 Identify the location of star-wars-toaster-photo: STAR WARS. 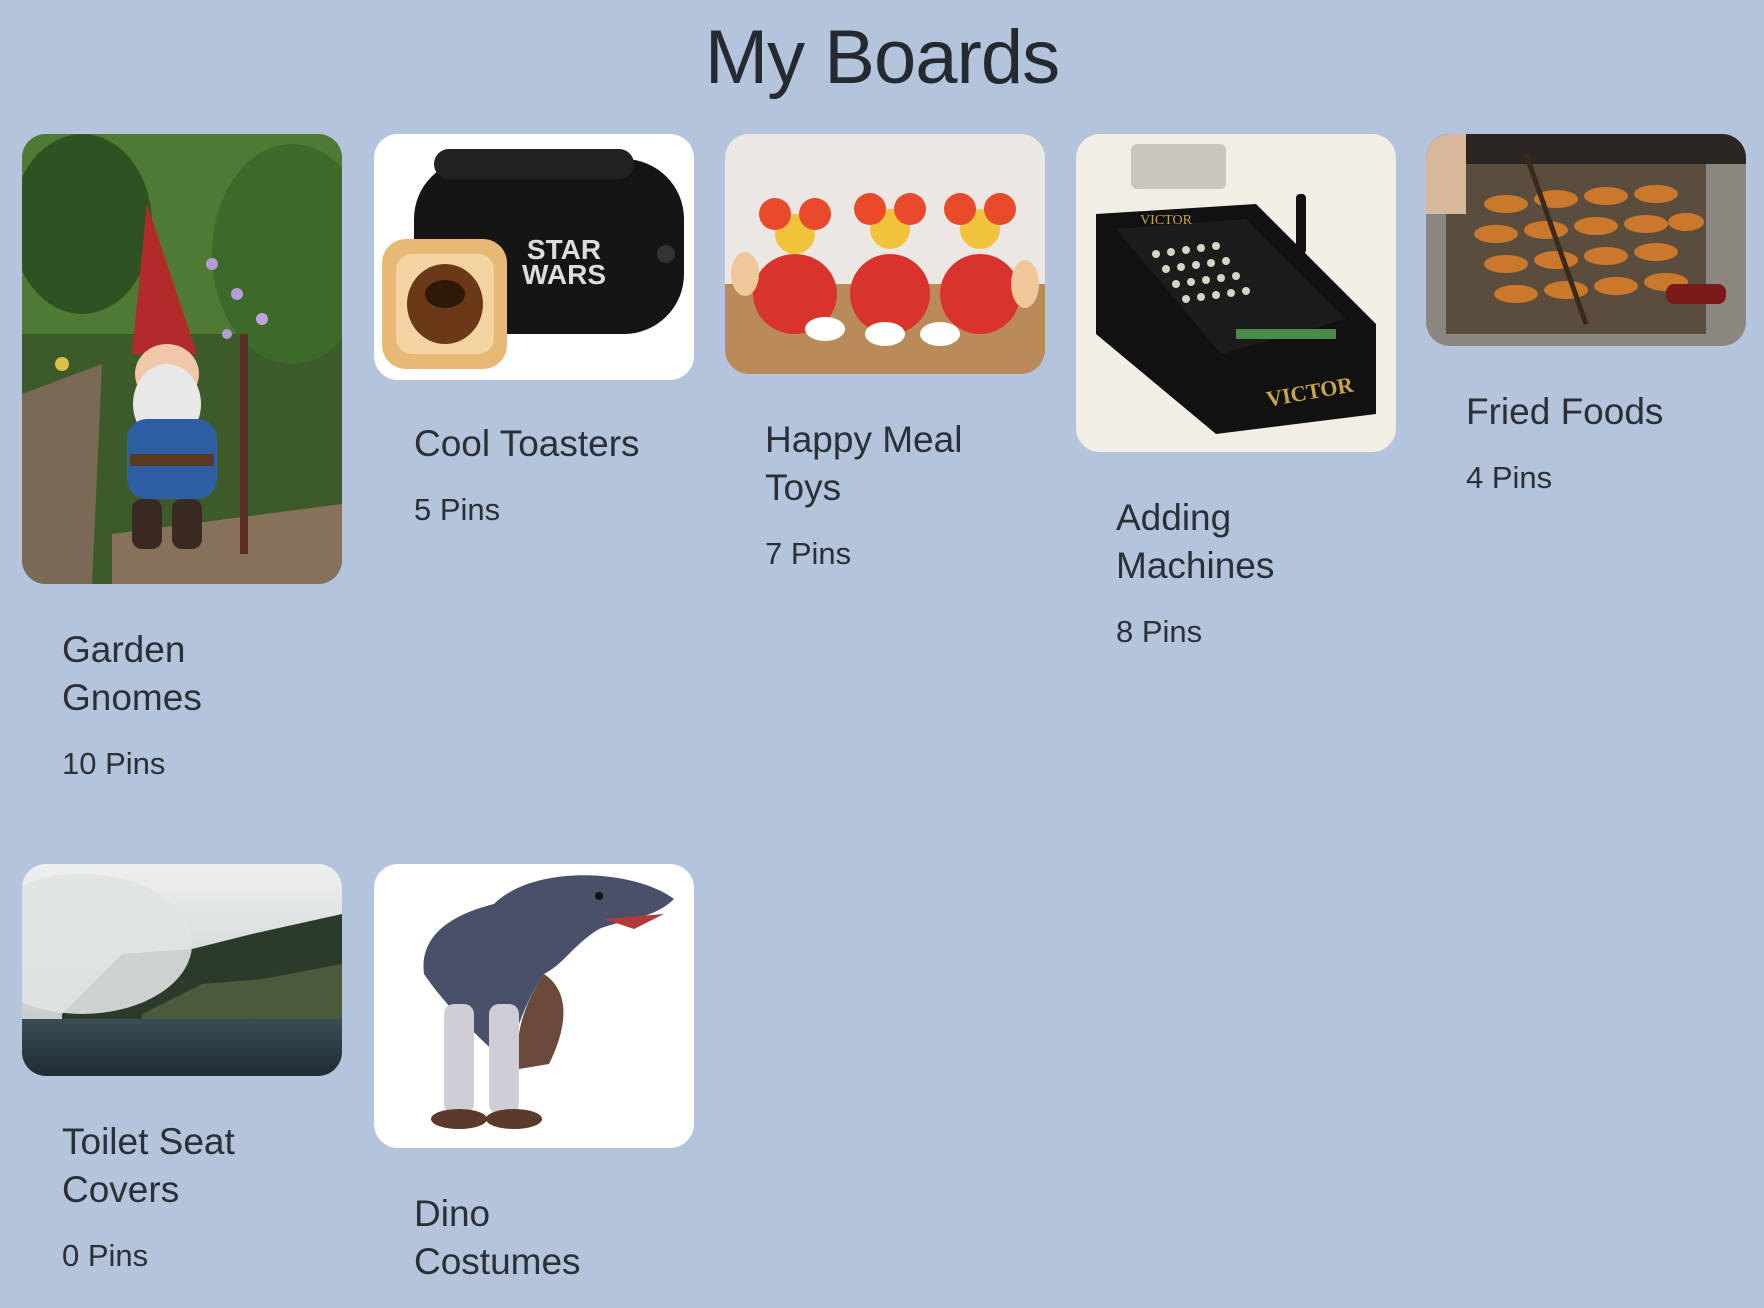
(534, 257).